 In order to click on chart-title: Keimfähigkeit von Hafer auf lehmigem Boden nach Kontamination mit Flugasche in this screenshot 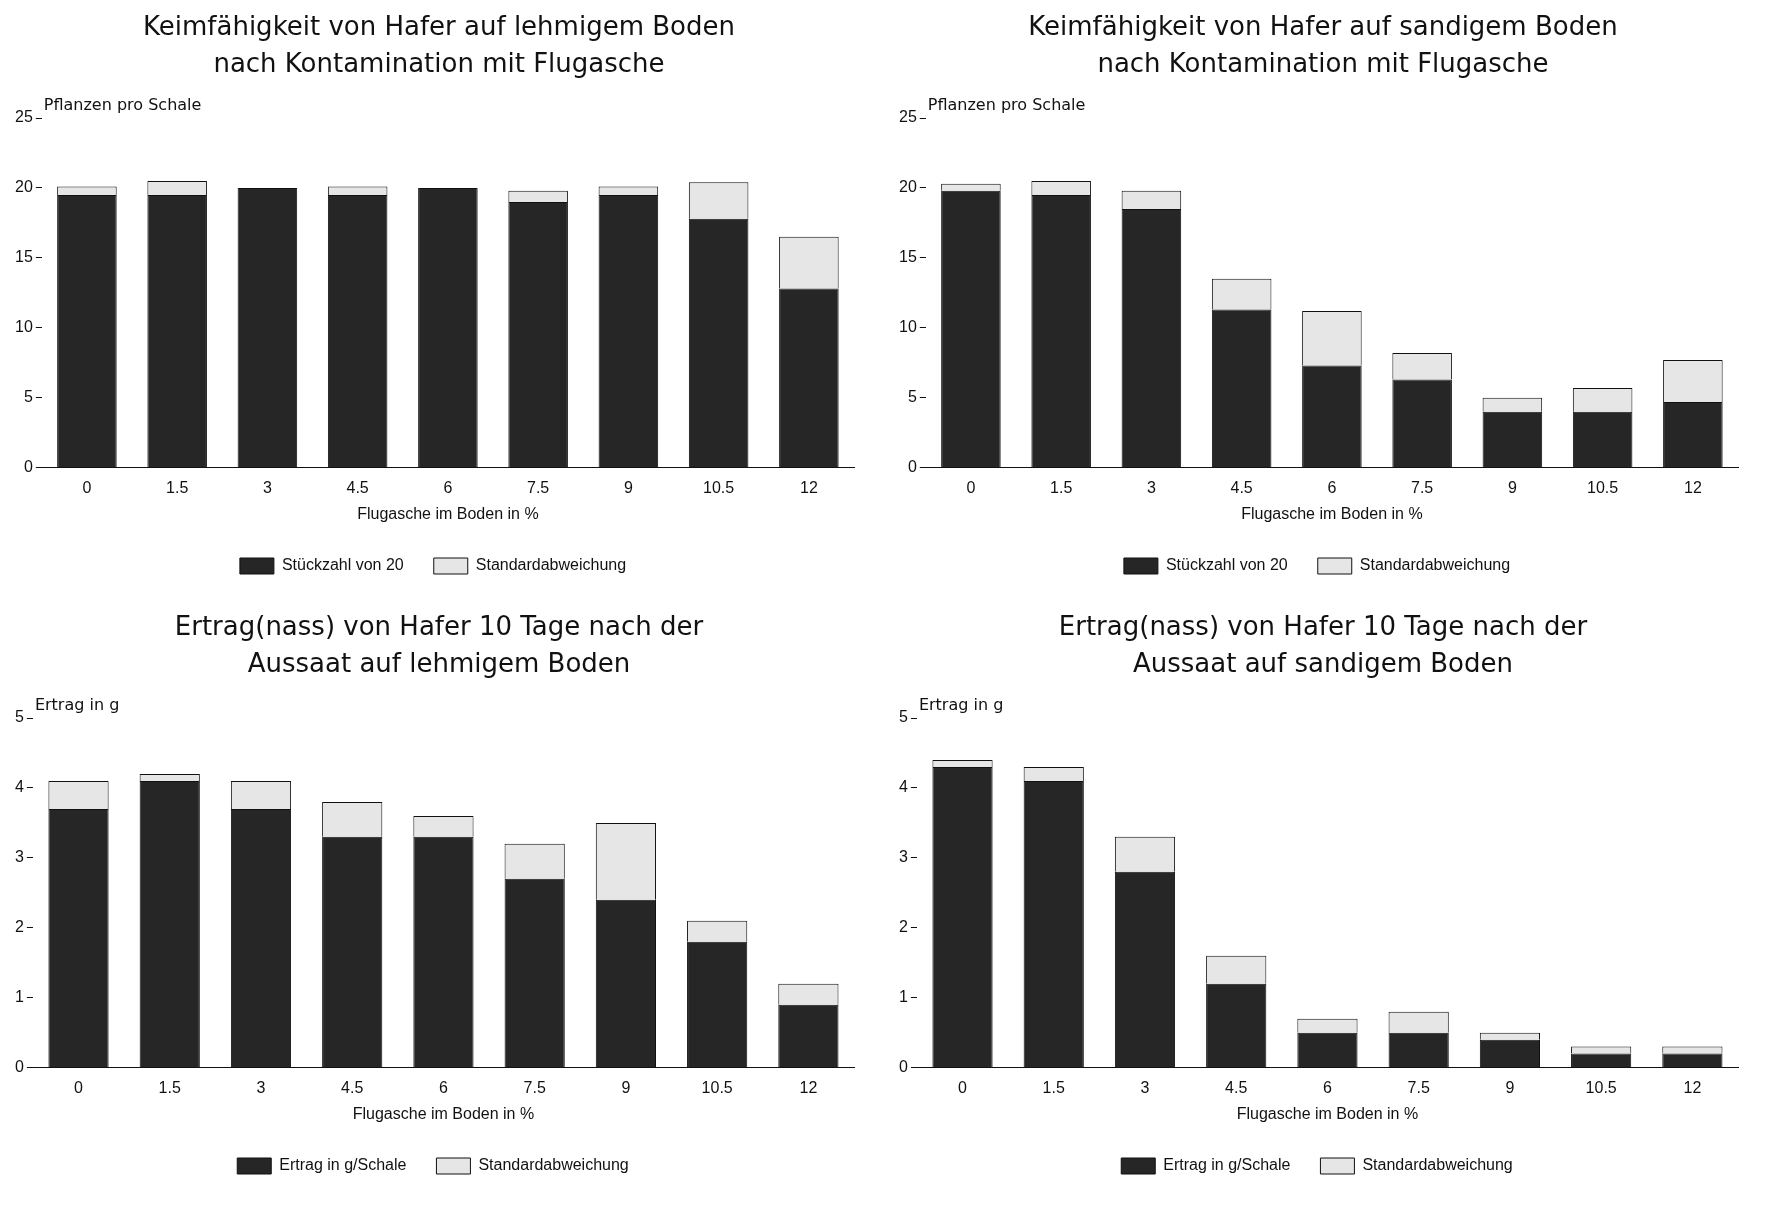, I will do `click(439, 45)`.